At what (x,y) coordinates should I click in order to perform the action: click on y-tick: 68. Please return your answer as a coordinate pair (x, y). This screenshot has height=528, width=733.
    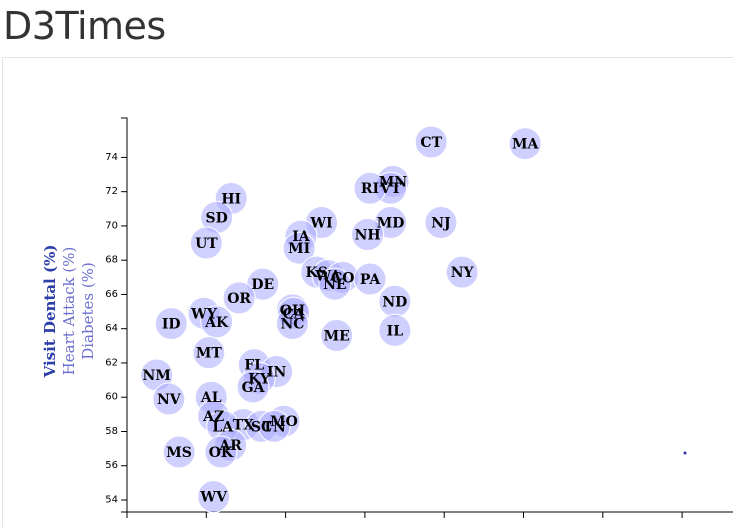
    Looking at the image, I should click on (116, 260).